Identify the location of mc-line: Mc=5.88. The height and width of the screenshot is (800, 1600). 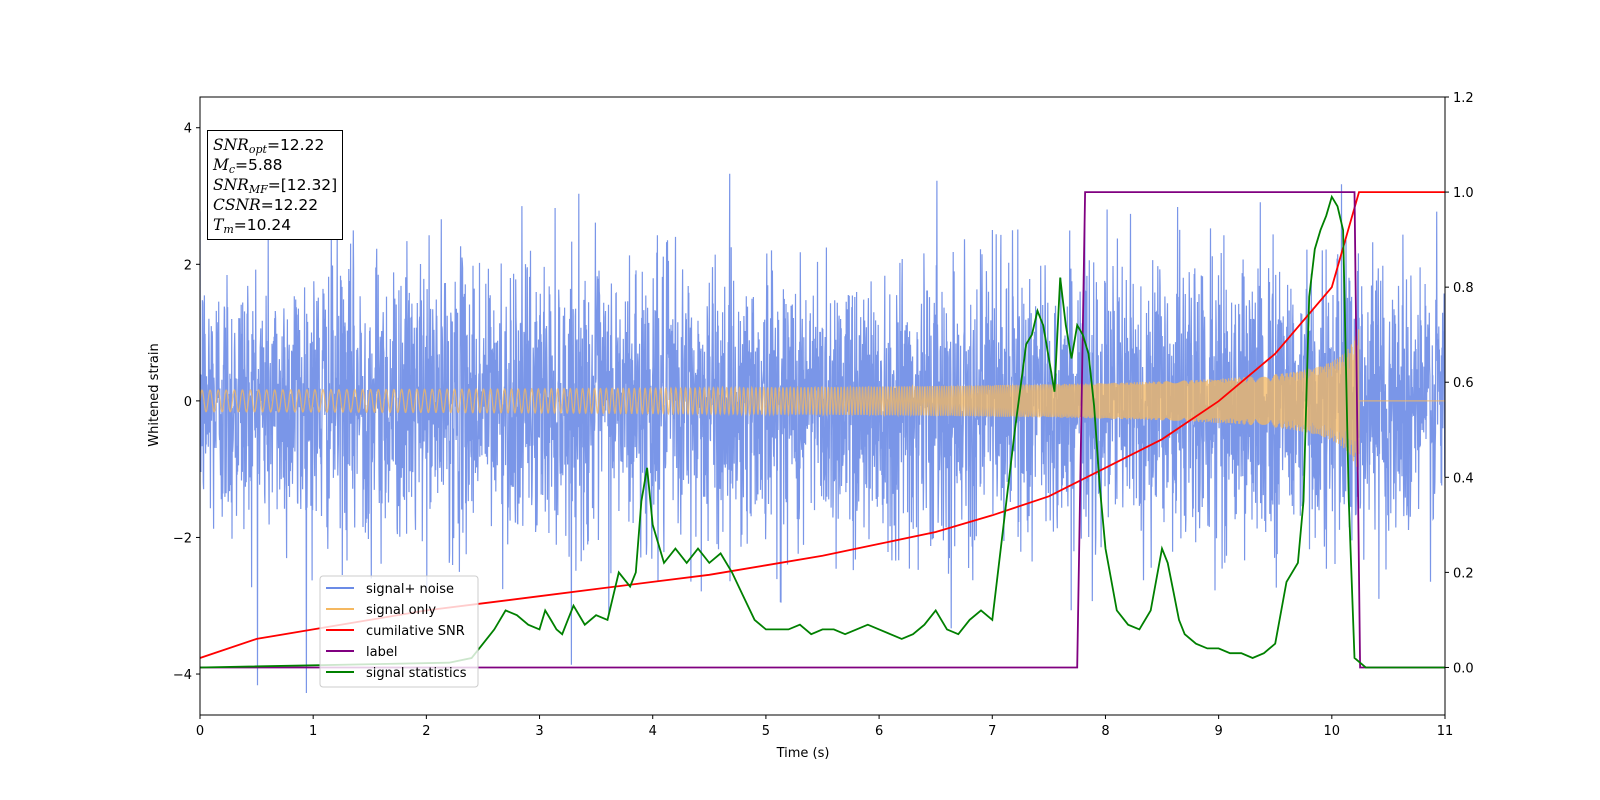
(275, 165).